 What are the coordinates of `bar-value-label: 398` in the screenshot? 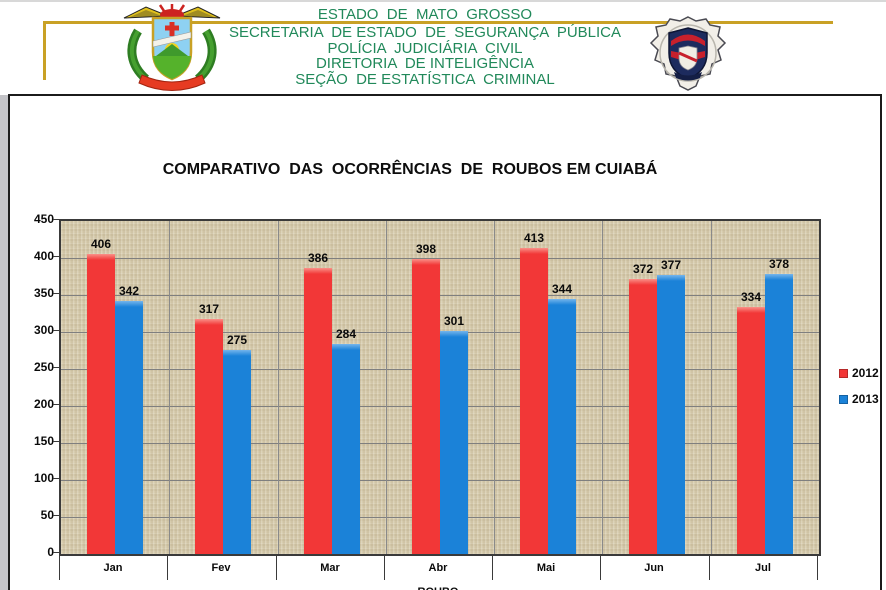 It's located at (426, 249).